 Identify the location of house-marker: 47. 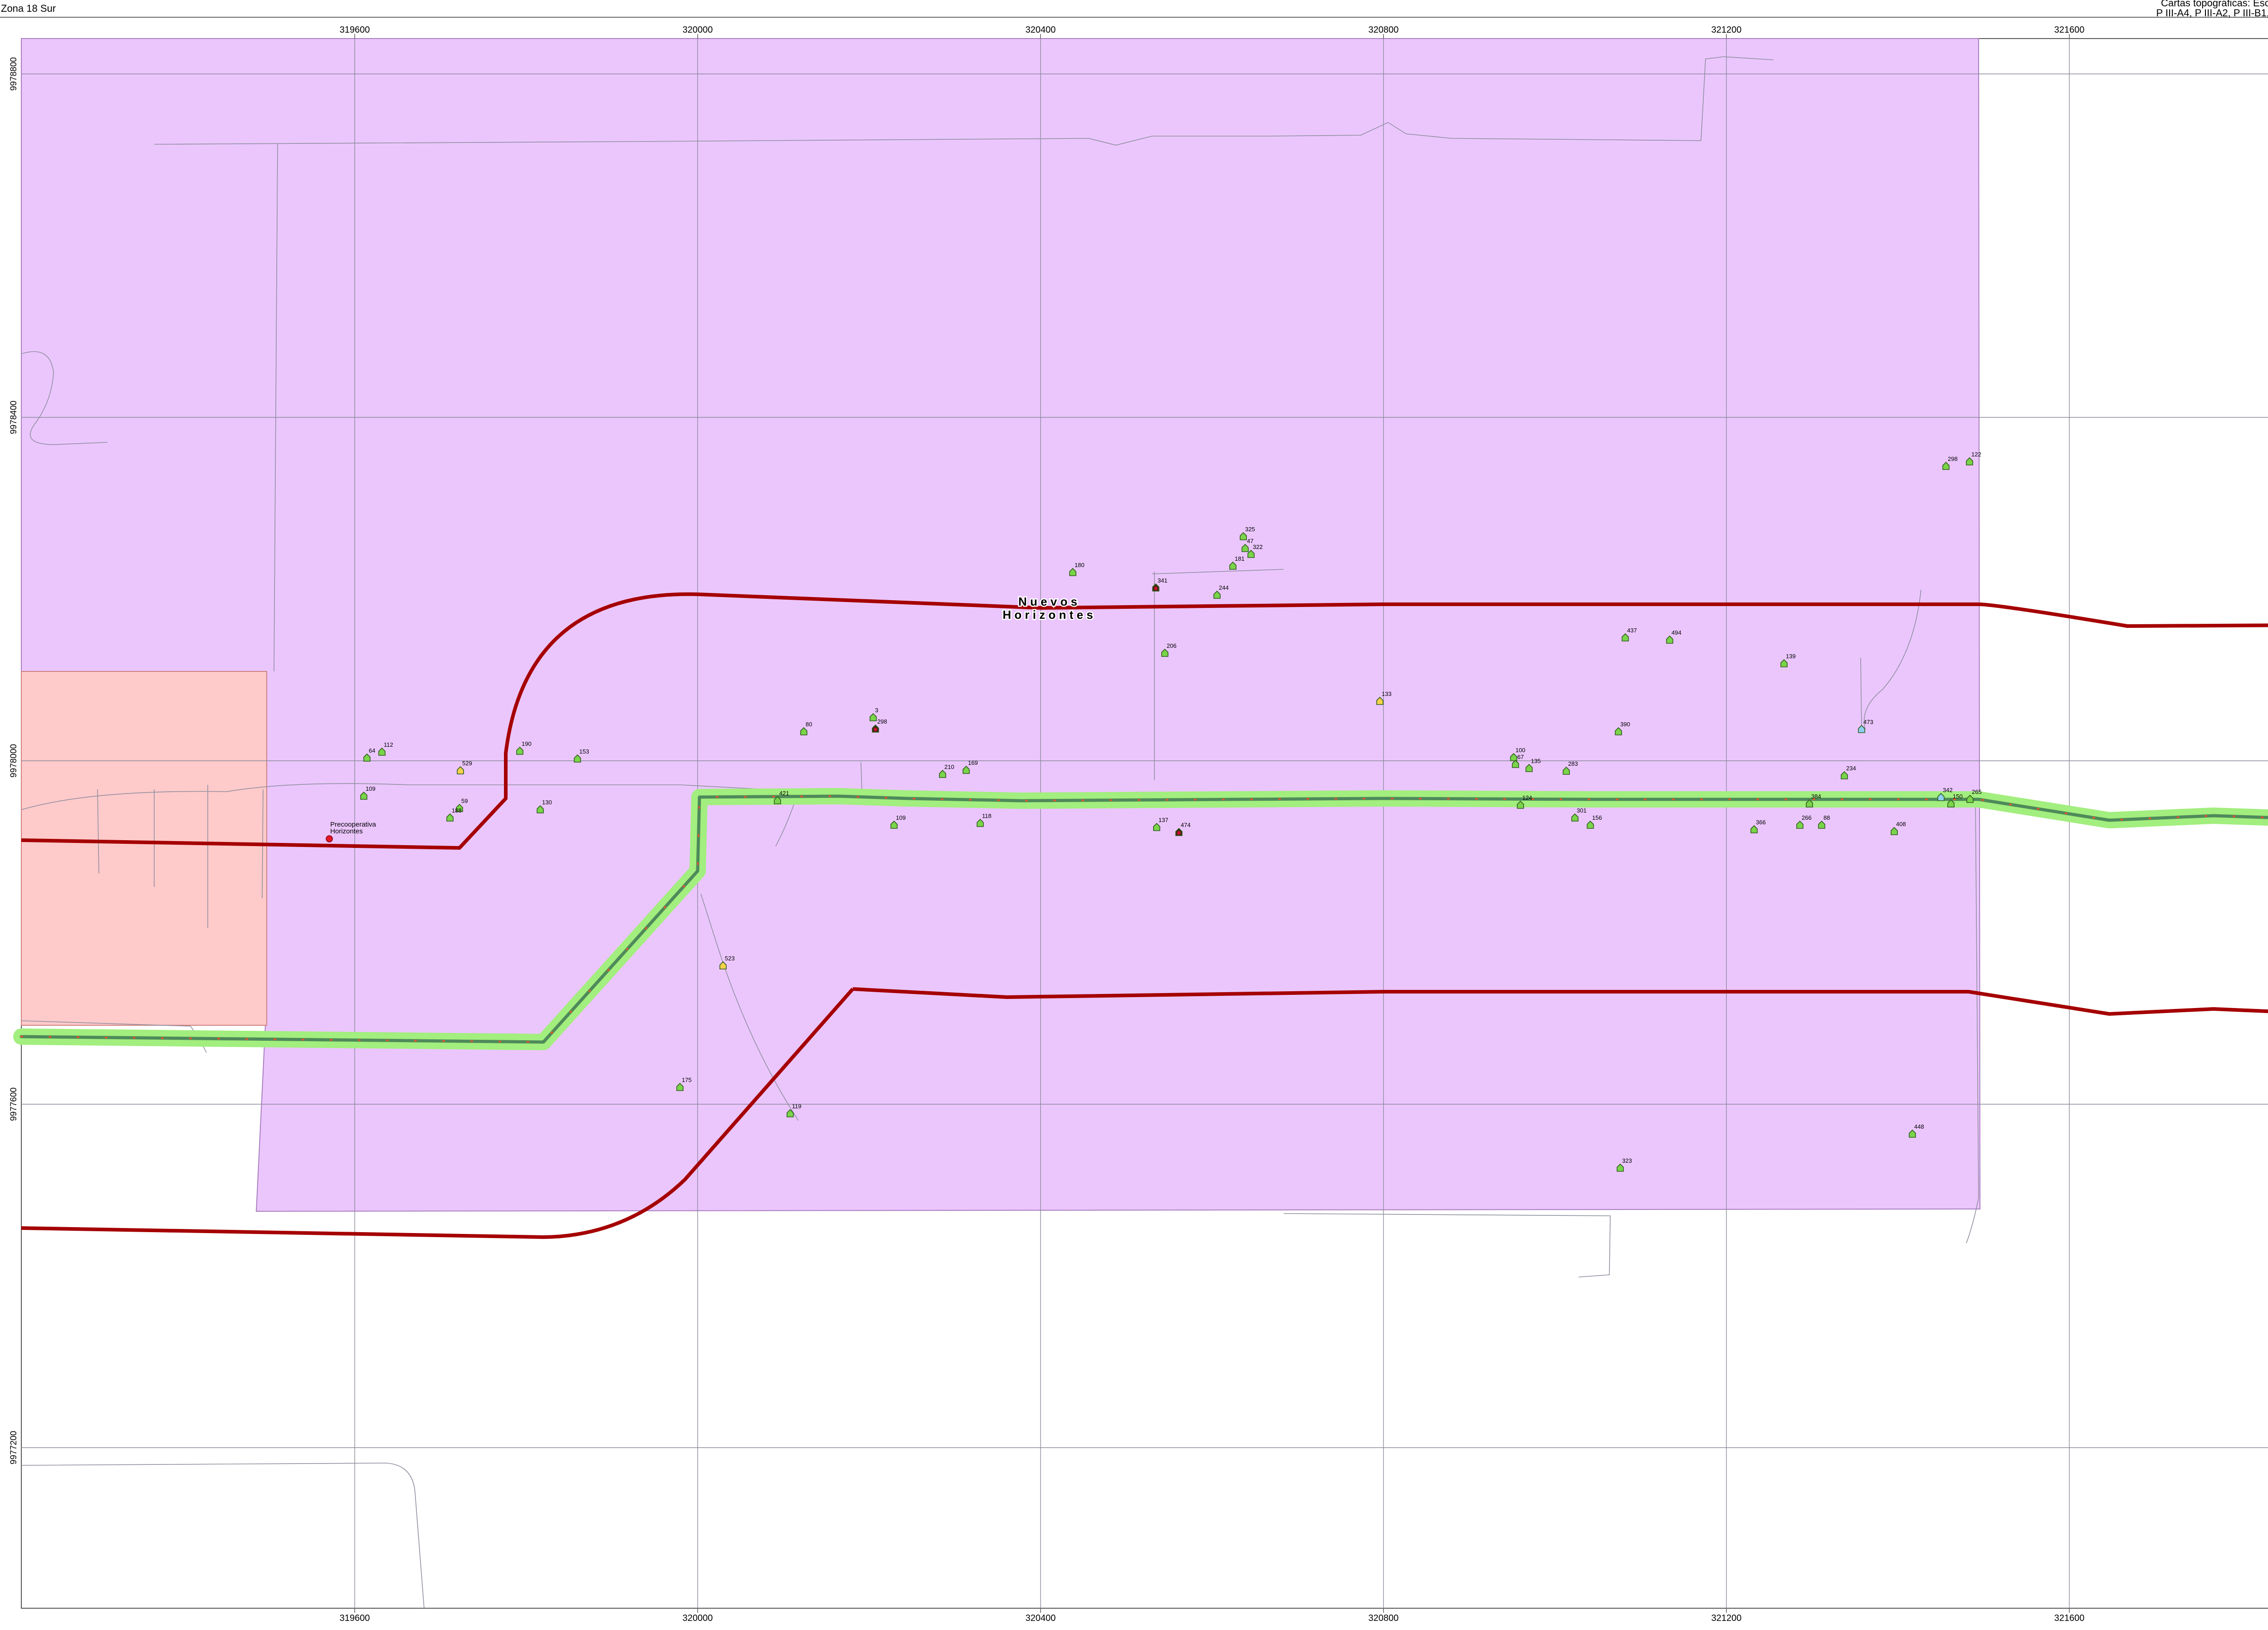
(1247, 545).